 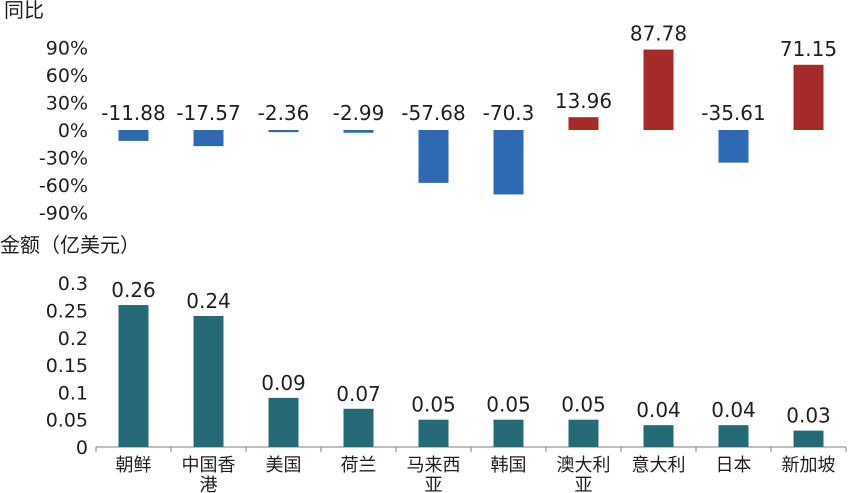 I want to click on yoy-value-label: -17.57, so click(x=208, y=113).